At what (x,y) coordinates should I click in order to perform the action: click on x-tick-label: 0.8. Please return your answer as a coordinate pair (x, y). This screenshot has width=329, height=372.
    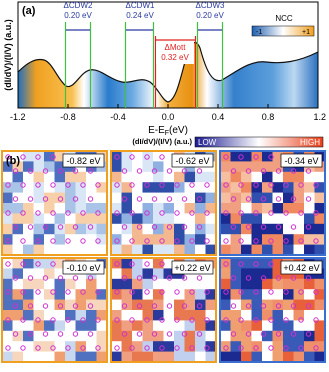
    Looking at the image, I should click on (268, 117).